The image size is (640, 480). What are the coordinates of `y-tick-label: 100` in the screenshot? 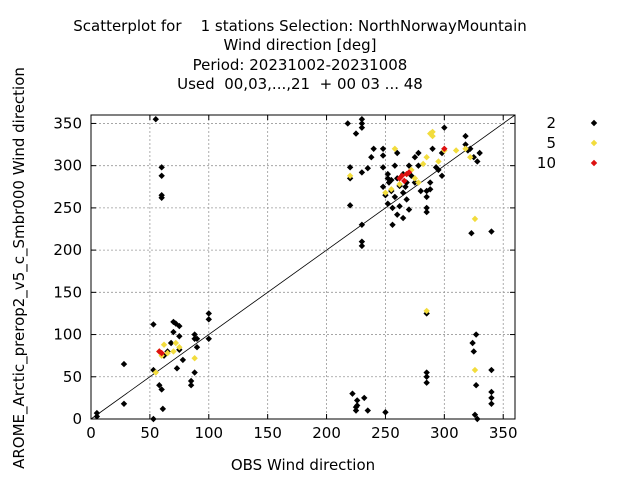 It's located at (67, 335).